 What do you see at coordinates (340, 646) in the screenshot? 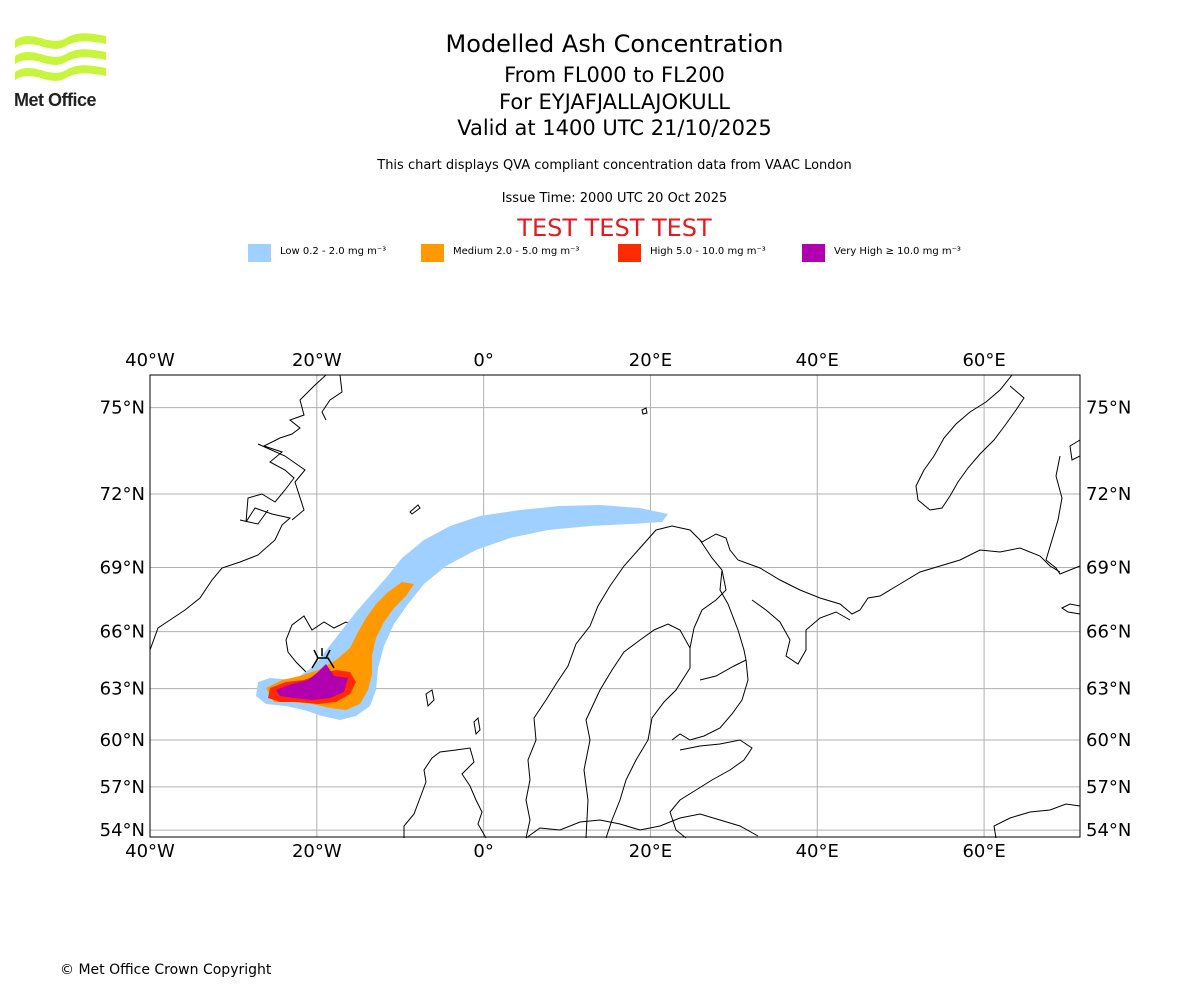
I see `ash-medium-concentration` at bounding box center [340, 646].